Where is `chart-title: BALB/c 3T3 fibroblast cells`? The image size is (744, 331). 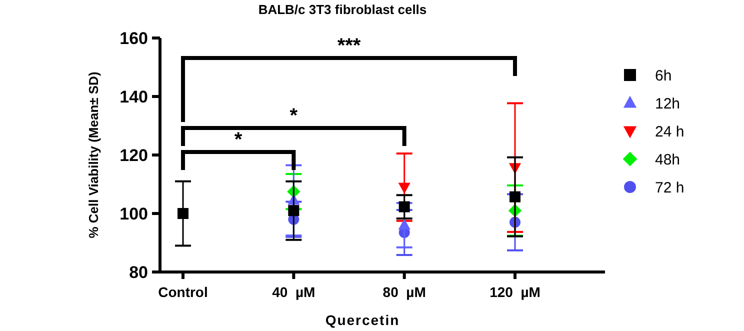
chart-title: BALB/c 3T3 fibroblast cells is located at coordinates (342, 9).